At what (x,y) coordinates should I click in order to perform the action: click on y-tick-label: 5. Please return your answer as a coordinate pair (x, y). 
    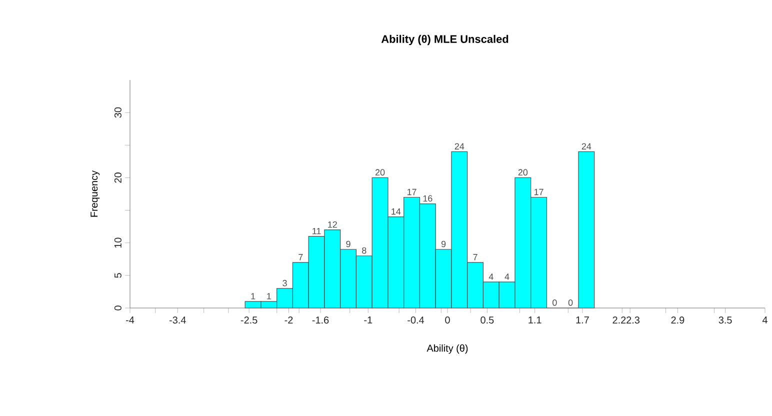
    Looking at the image, I should click on (118, 275).